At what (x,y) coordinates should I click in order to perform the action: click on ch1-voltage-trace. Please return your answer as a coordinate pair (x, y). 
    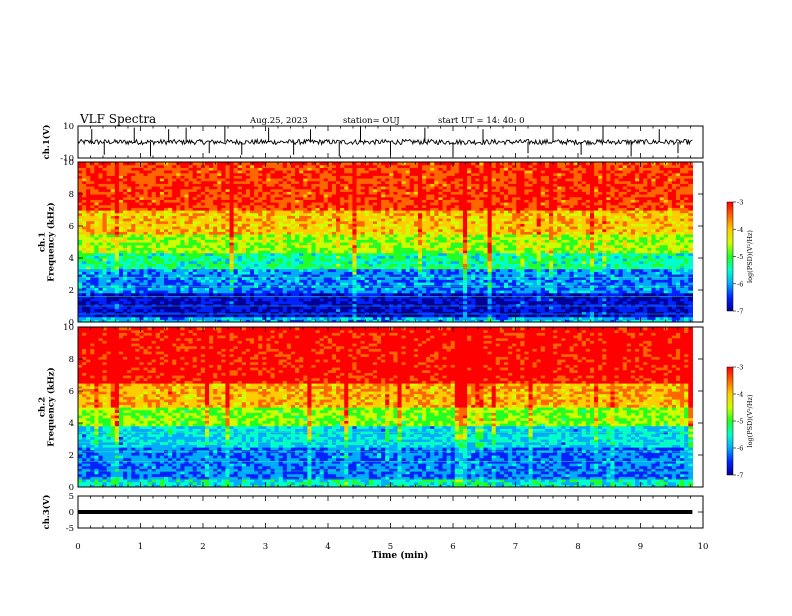
    Looking at the image, I should click on (385, 142).